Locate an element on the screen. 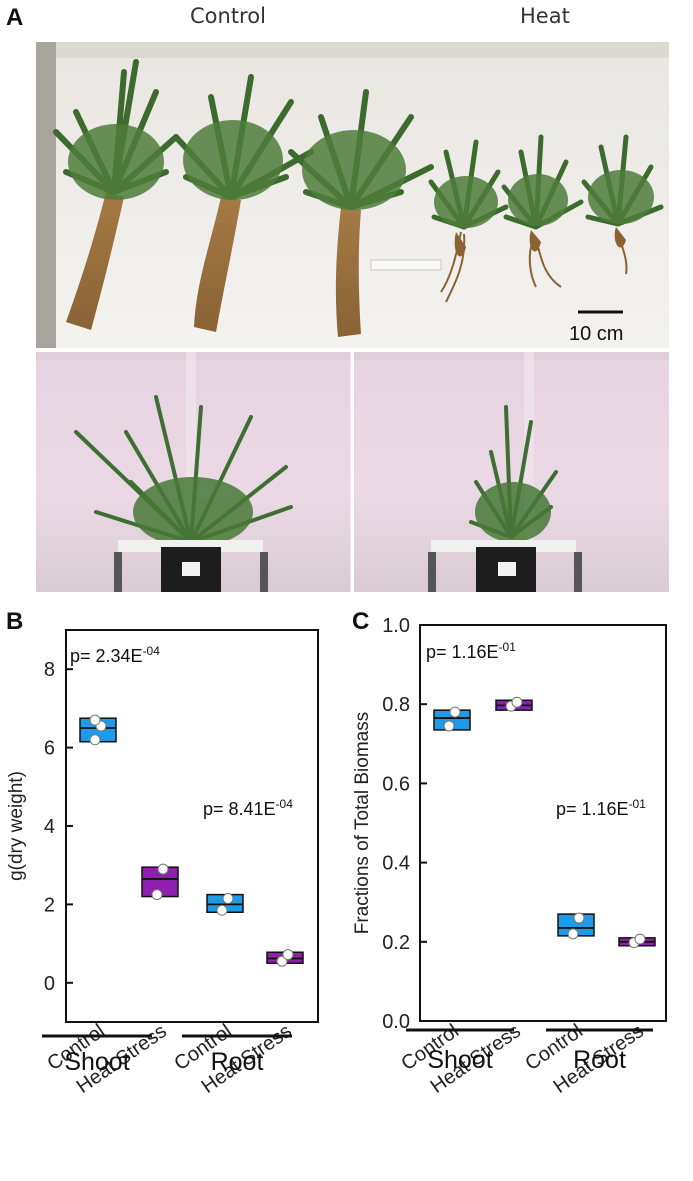 This screenshot has width=693, height=1181. chart-c-ytick-label-5: 1.0 is located at coordinates (396, 626).